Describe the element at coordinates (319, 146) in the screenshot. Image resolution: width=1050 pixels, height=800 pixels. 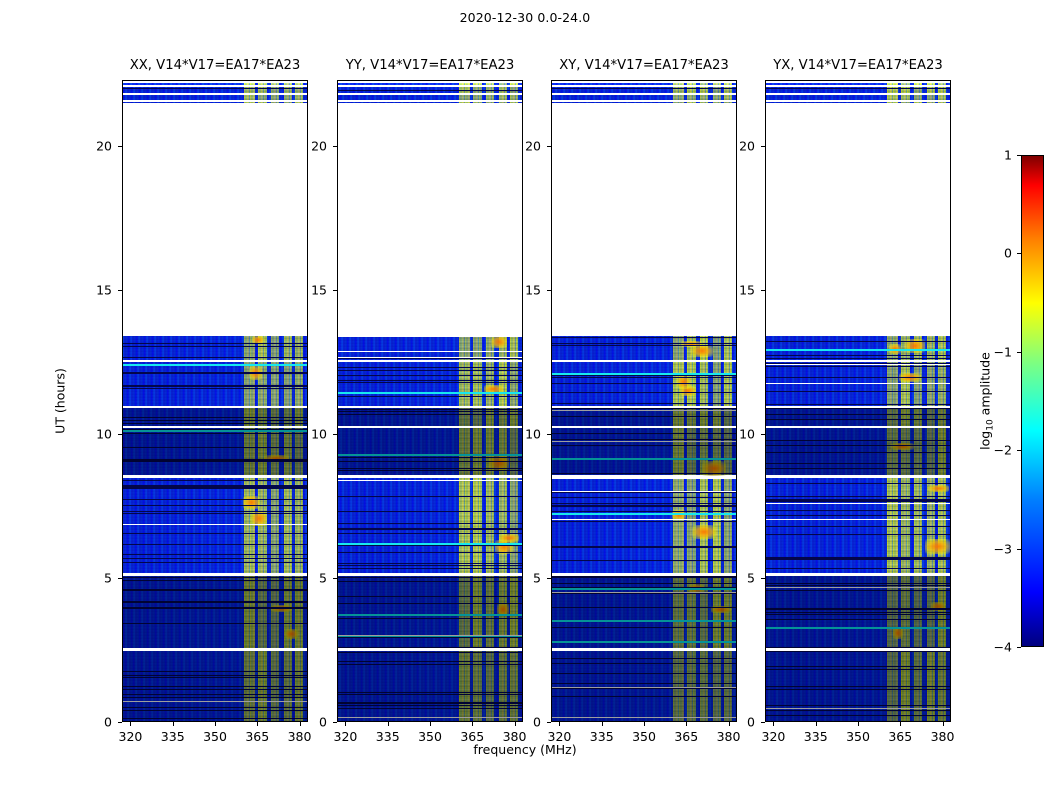
I see `y-tick-label: 20` at that location.